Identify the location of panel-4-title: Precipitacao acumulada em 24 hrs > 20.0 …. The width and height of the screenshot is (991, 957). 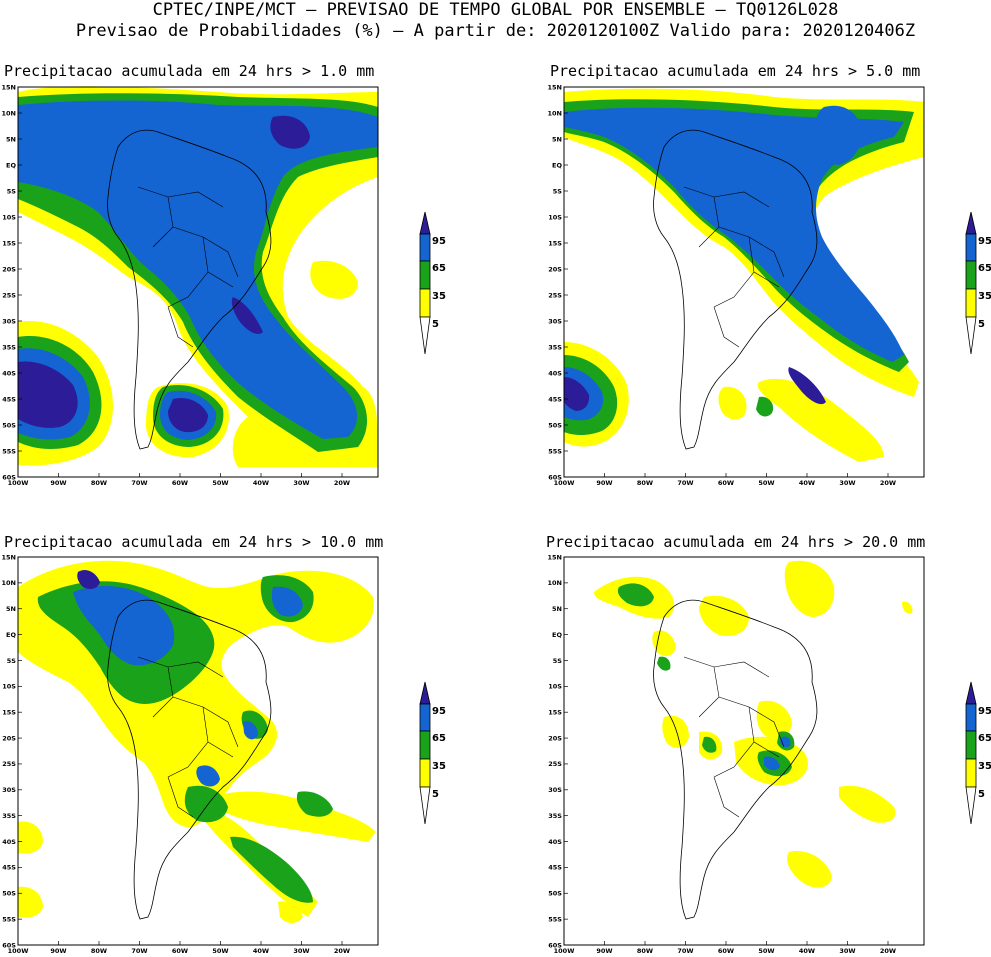
(736, 542).